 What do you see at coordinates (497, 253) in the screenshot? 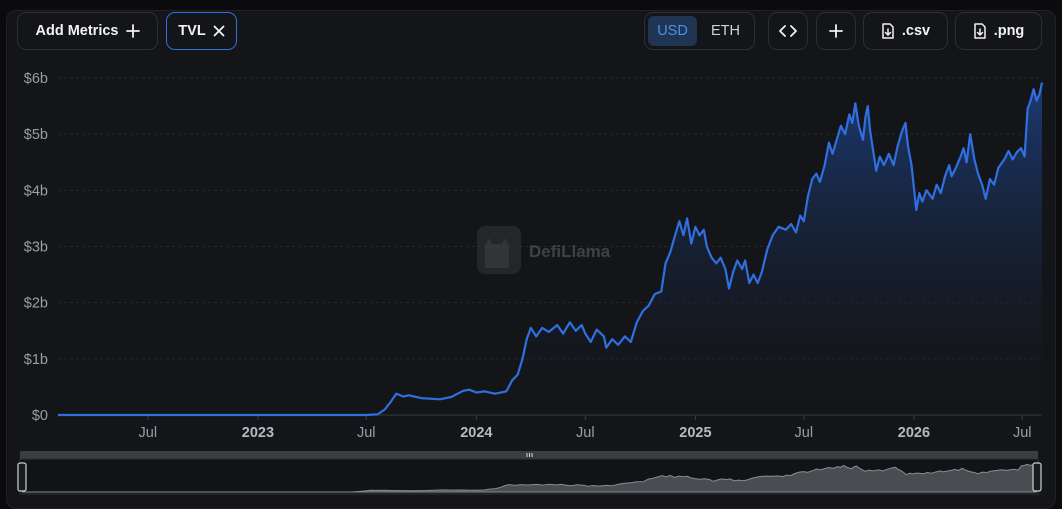
I see `llama-head-icon` at bounding box center [497, 253].